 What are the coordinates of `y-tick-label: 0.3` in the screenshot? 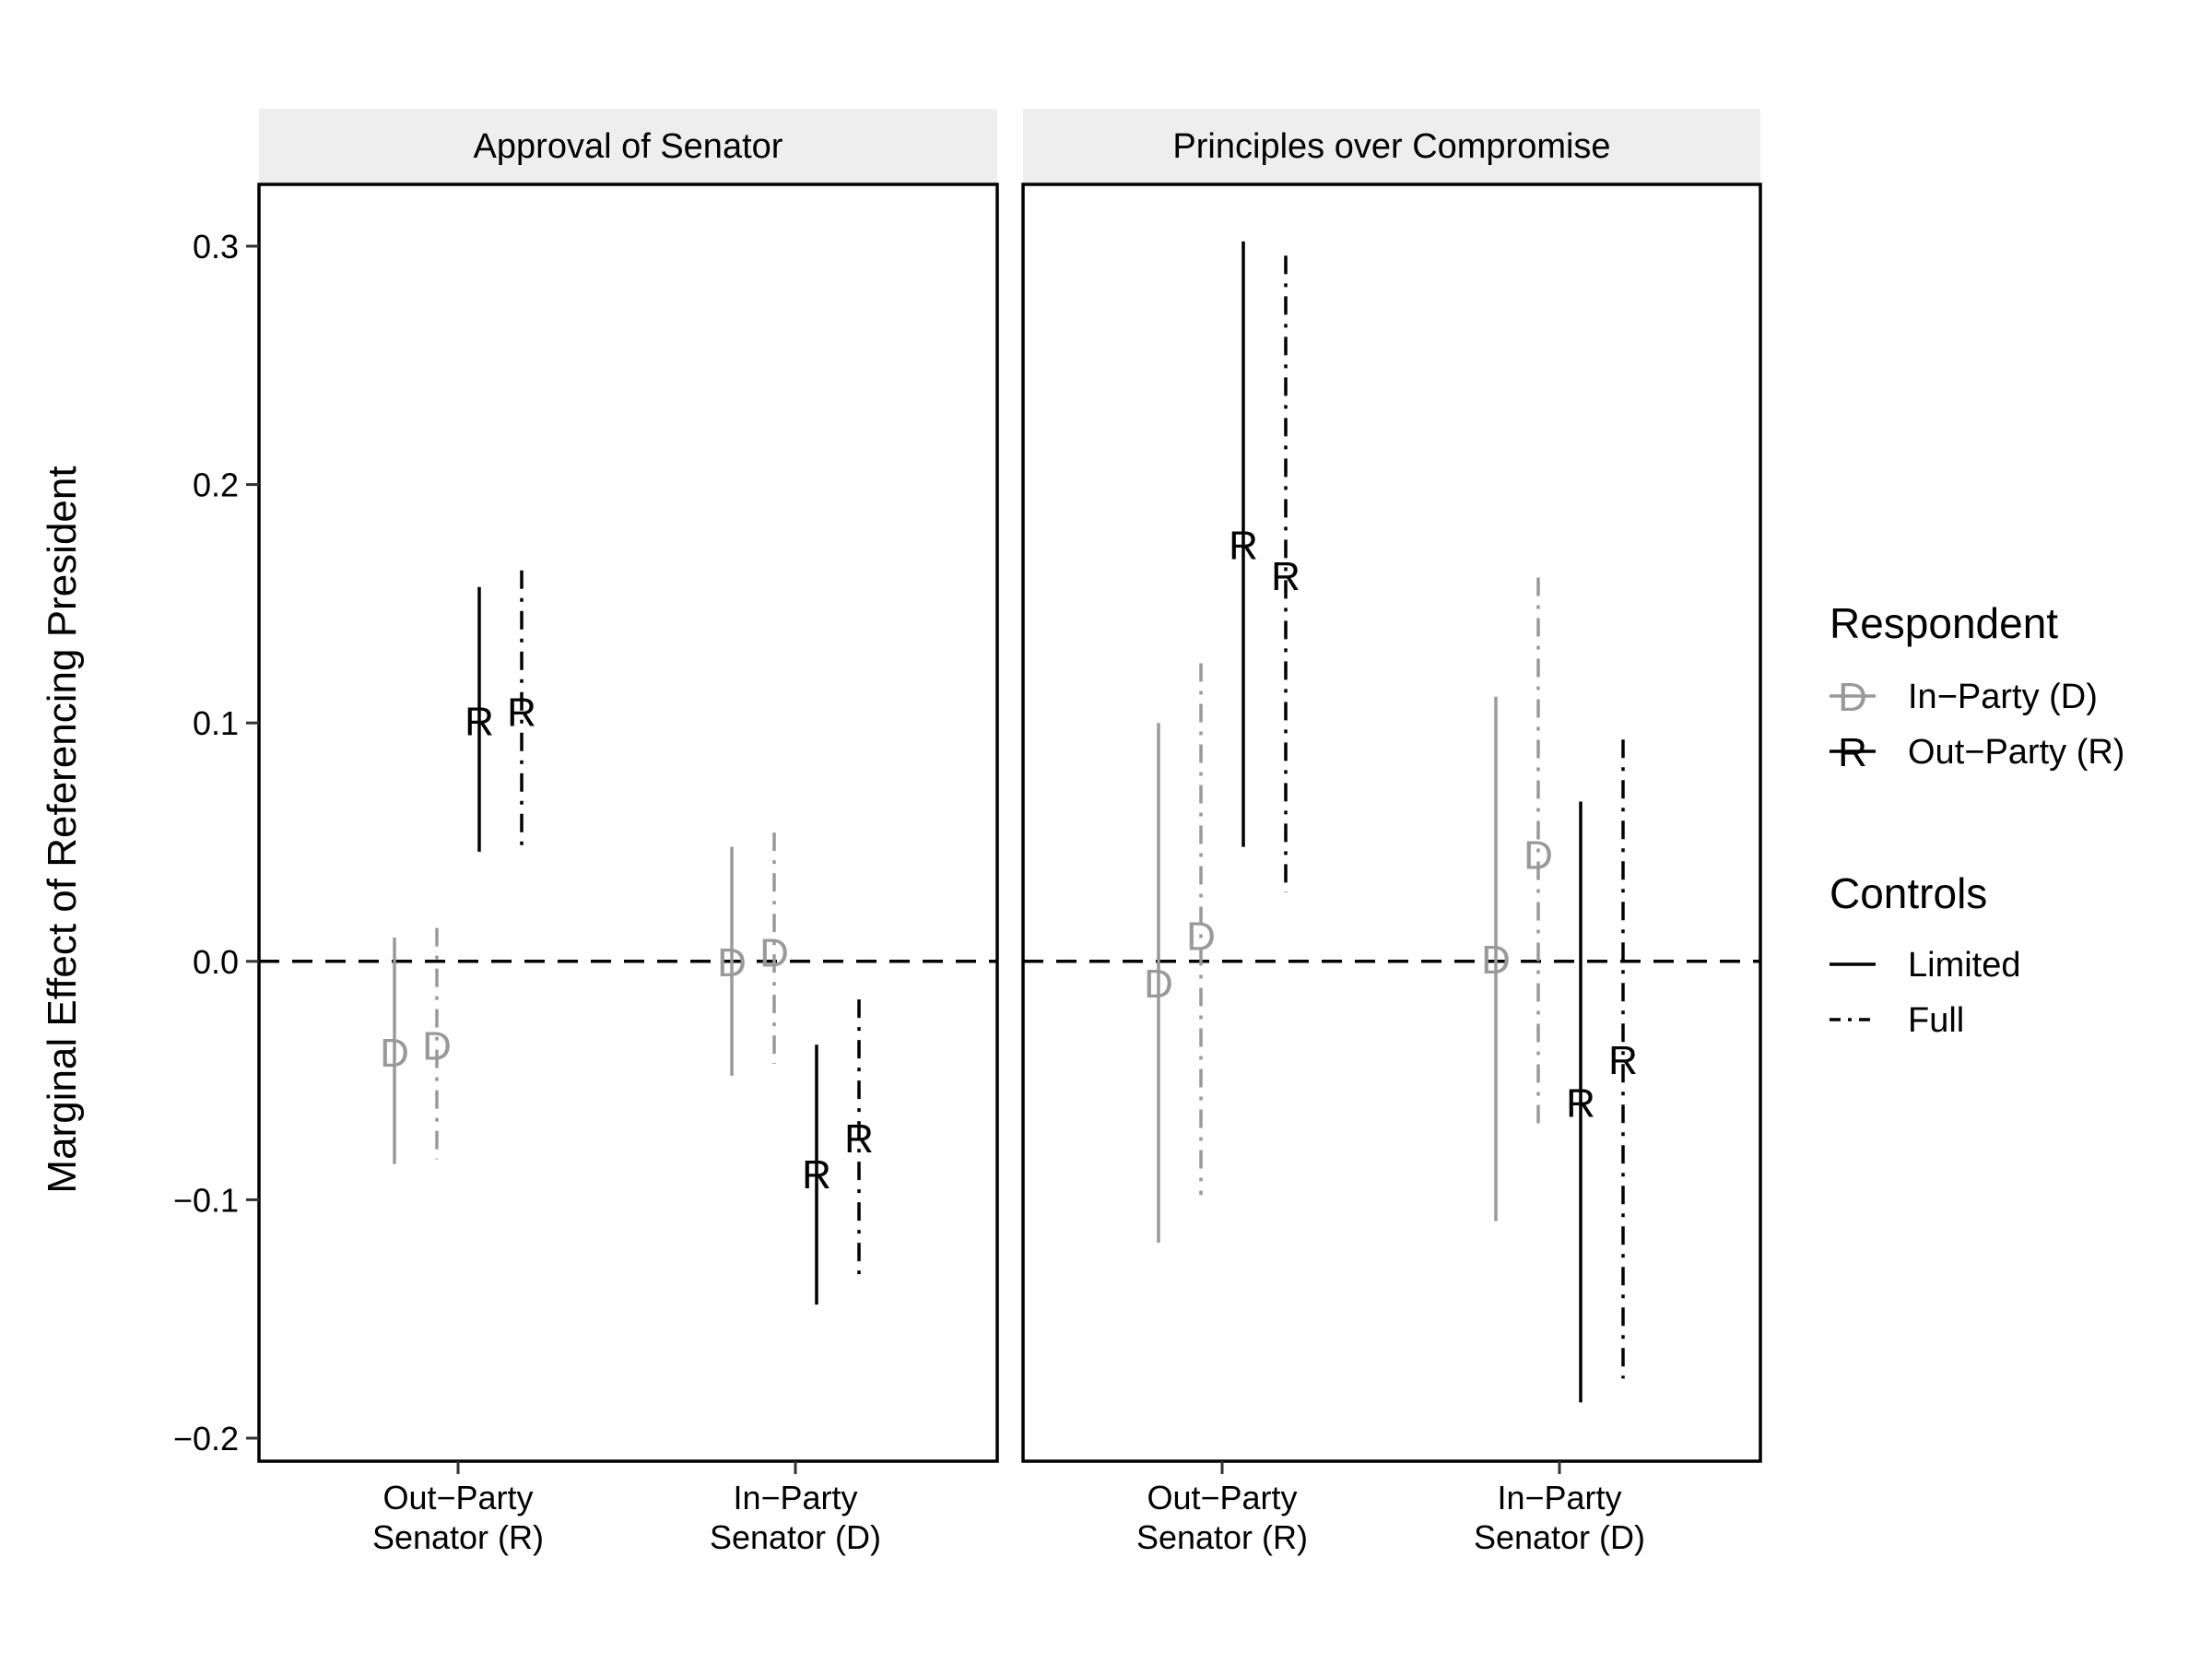 It's located at (216, 247).